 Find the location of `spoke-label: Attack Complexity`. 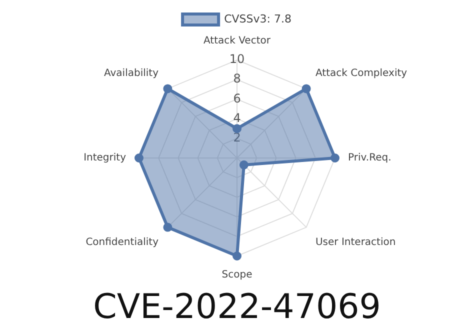

spoke-label: Attack Complexity is located at coordinates (361, 74).